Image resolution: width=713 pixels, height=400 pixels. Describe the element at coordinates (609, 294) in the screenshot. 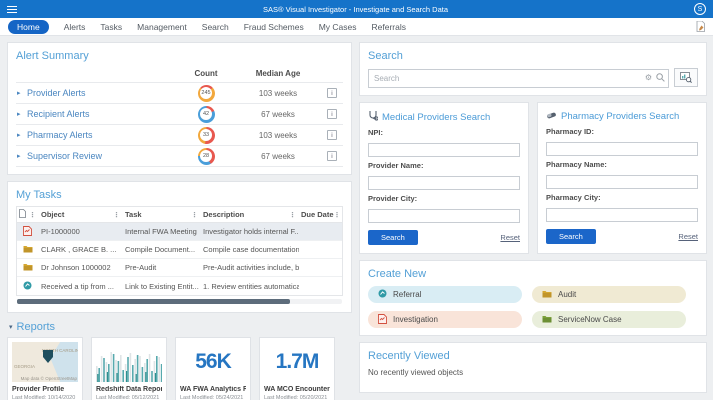

I see `create-audit-button: Audit` at that location.